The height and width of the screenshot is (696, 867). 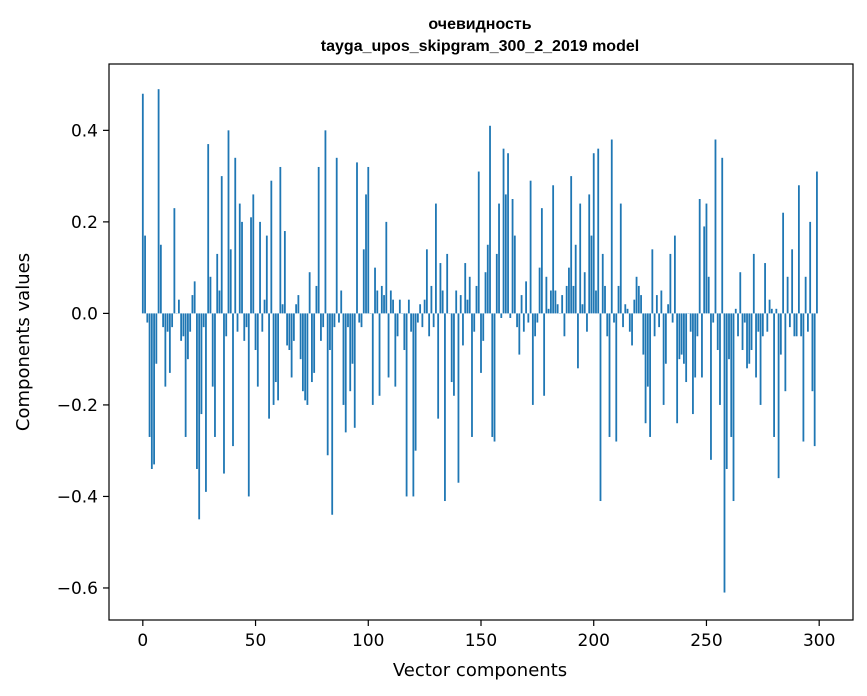 I want to click on y-tick-label-0.2: 0.2, so click(x=84, y=223).